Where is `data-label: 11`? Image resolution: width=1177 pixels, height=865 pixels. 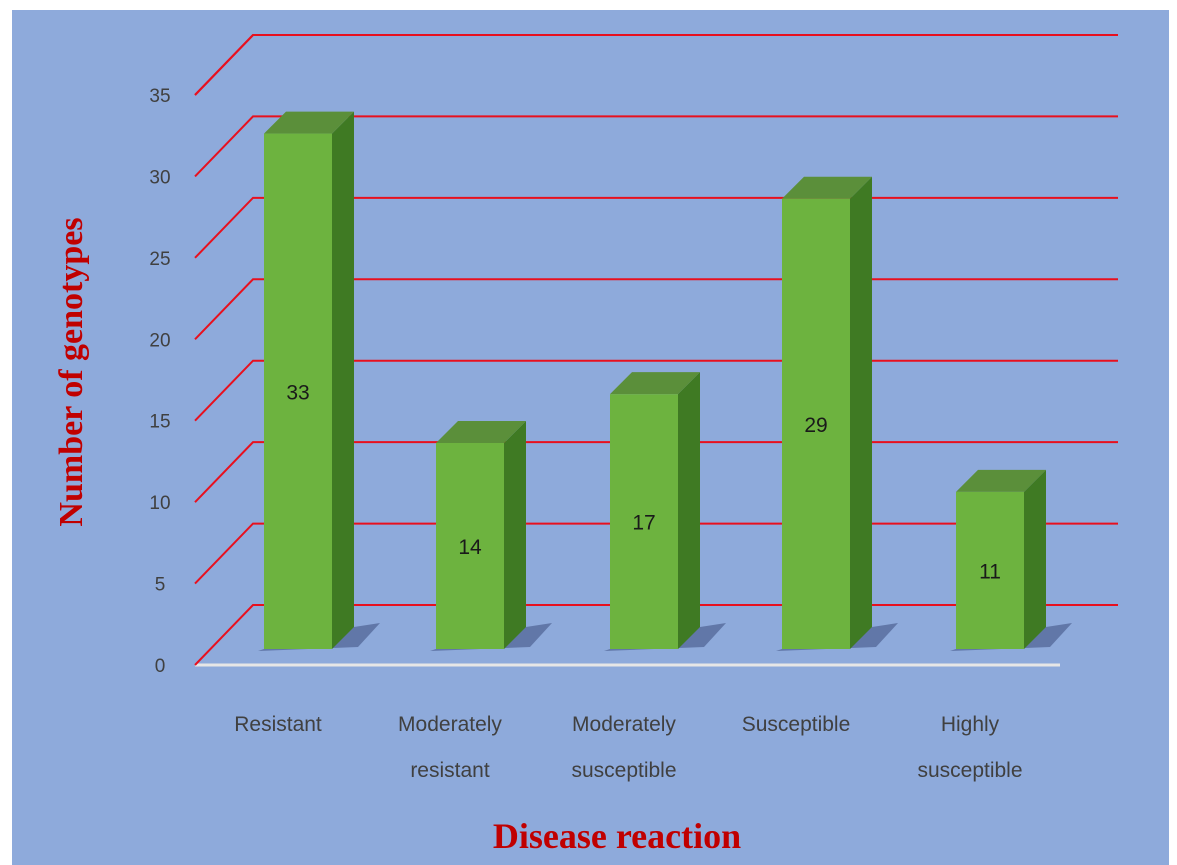 data-label: 11 is located at coordinates (990, 571).